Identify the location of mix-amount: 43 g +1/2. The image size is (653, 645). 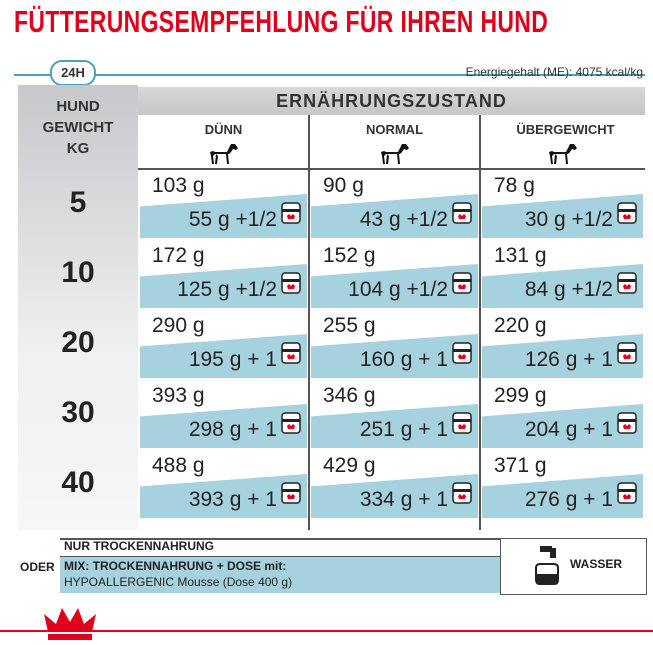
(403, 219).